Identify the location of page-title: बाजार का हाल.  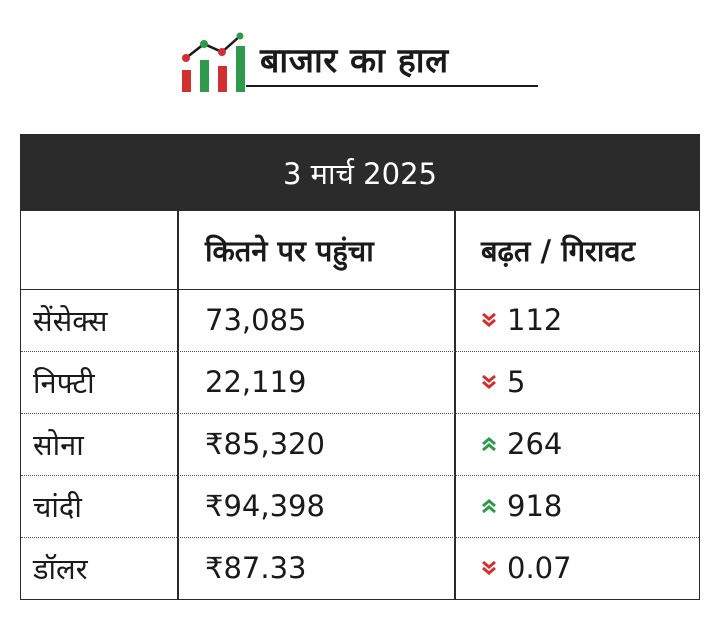
(354, 61).